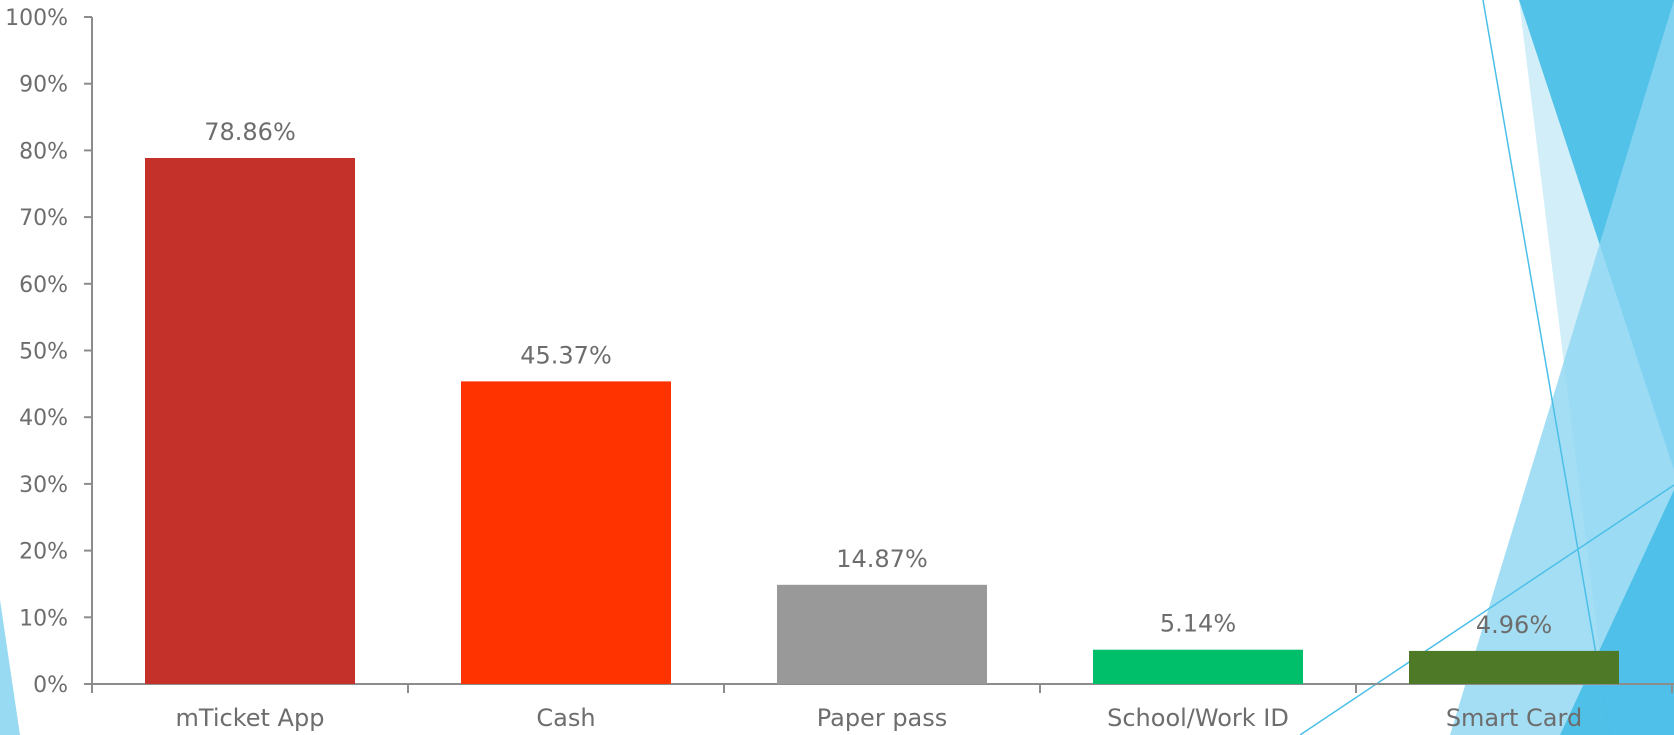 The image size is (1674, 735). What do you see at coordinates (43, 218) in the screenshot?
I see `y-tick-label: 70%` at bounding box center [43, 218].